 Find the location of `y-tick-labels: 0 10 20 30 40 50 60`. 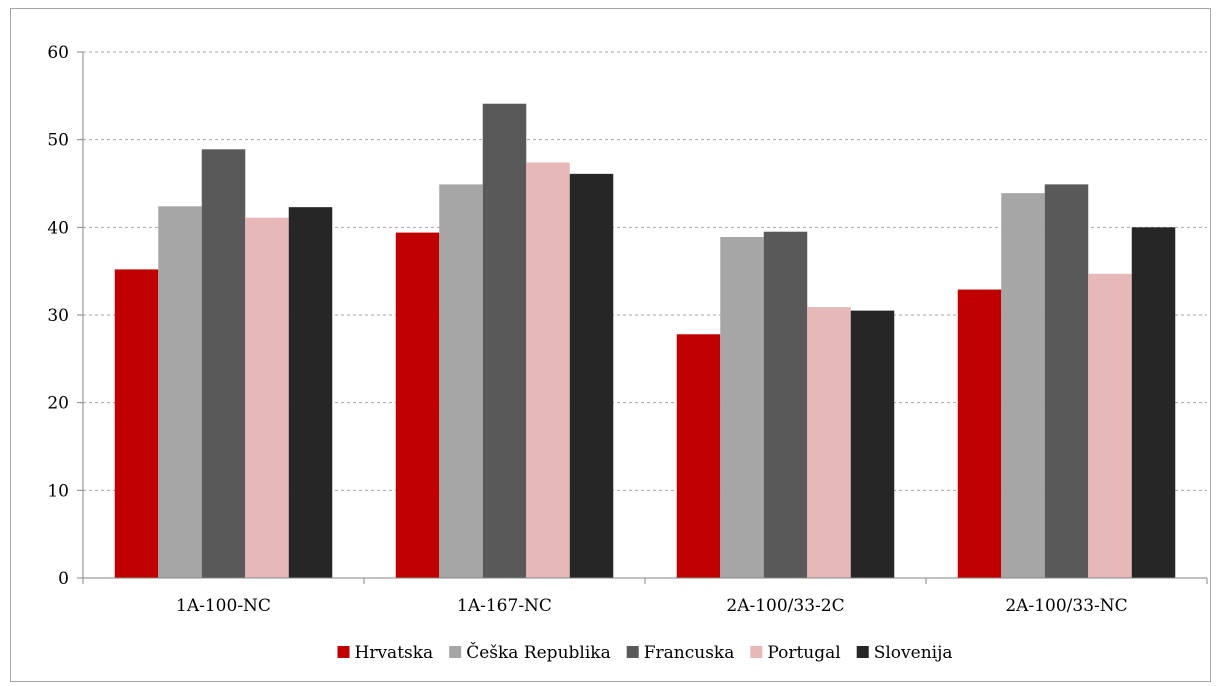

y-tick-labels: 0 10 20 30 40 50 60 is located at coordinates (58, 316).